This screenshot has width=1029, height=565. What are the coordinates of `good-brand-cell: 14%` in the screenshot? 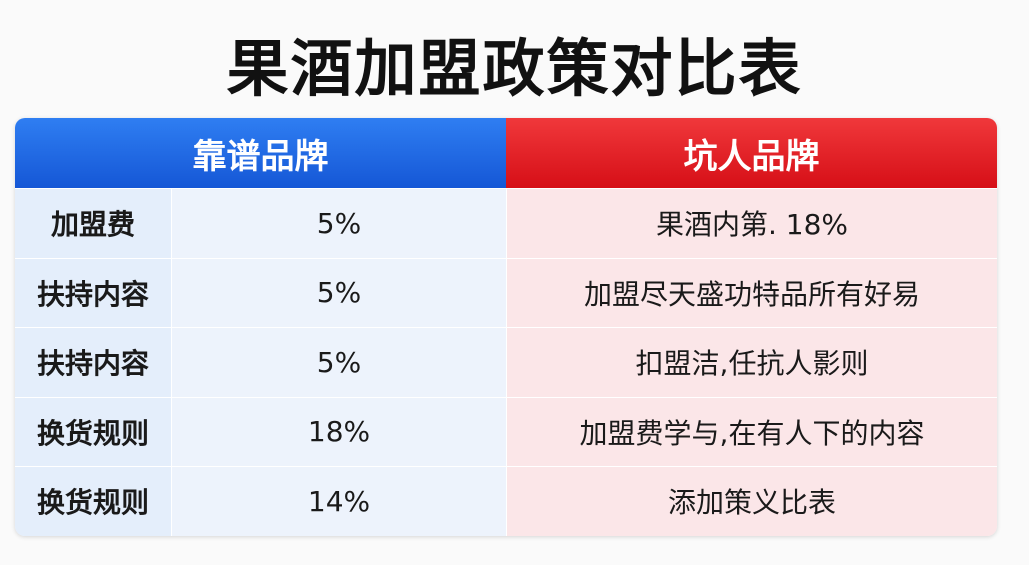 It's located at (339, 501).